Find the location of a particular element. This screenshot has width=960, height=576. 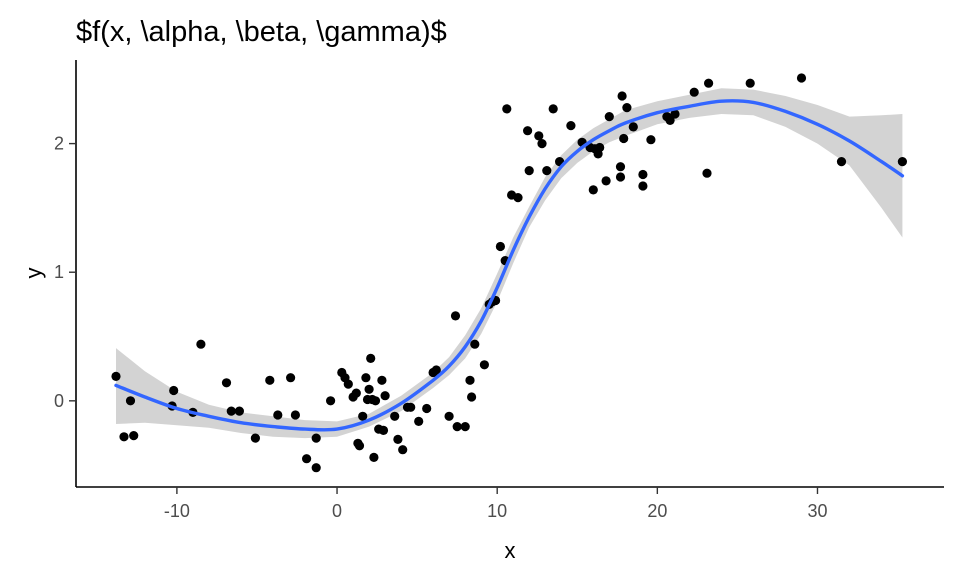

y-axis-title: y is located at coordinates (33, 273).